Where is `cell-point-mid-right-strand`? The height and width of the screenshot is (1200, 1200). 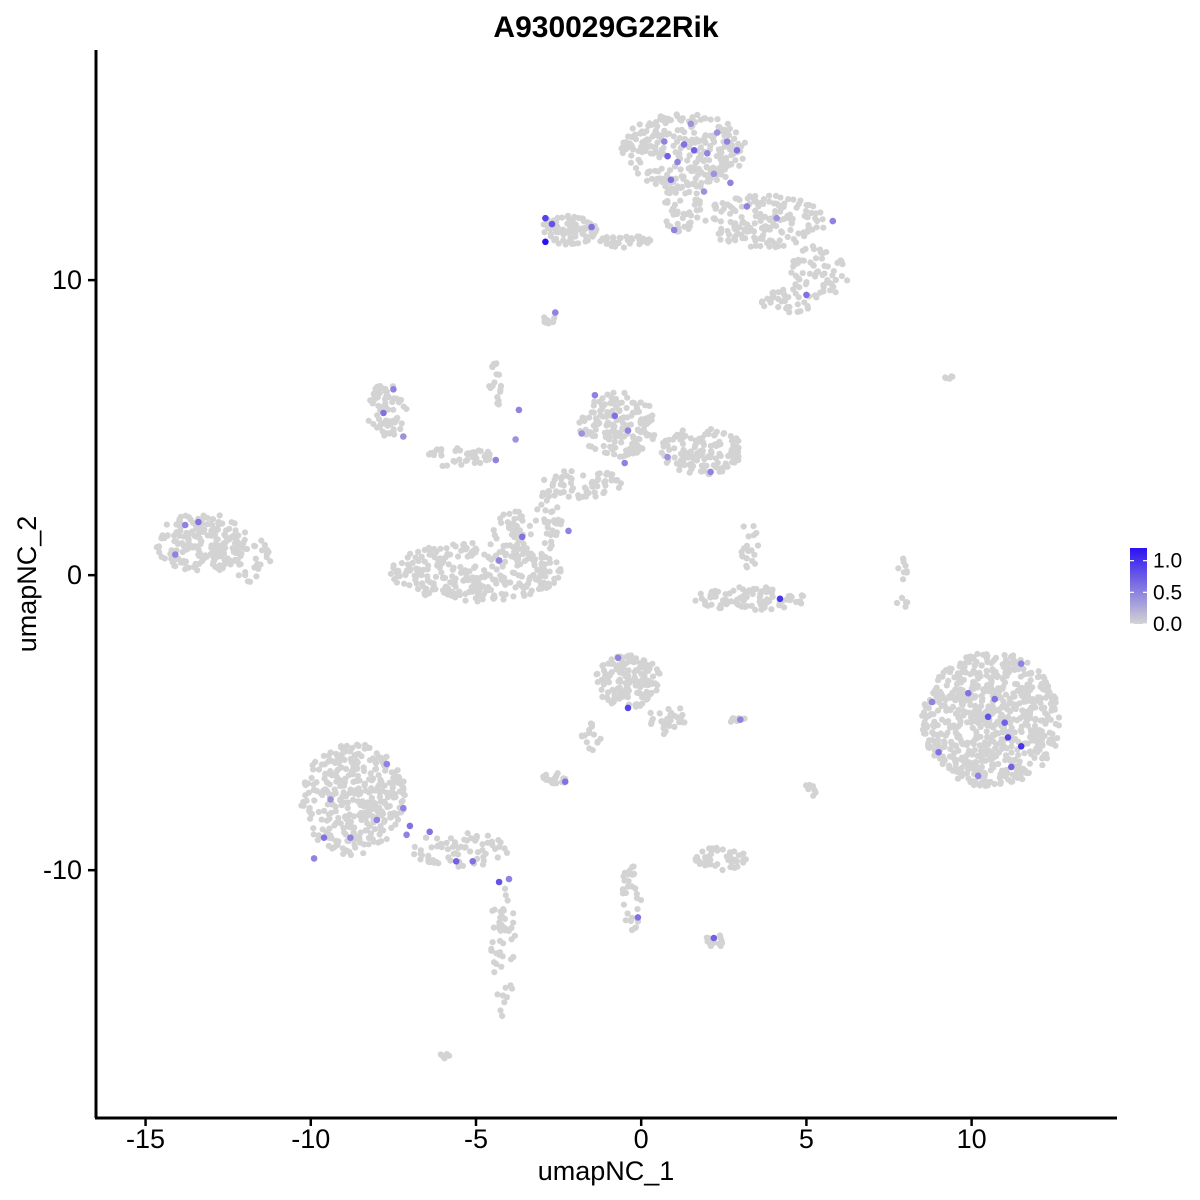 cell-point-mid-right-strand is located at coordinates (753, 526).